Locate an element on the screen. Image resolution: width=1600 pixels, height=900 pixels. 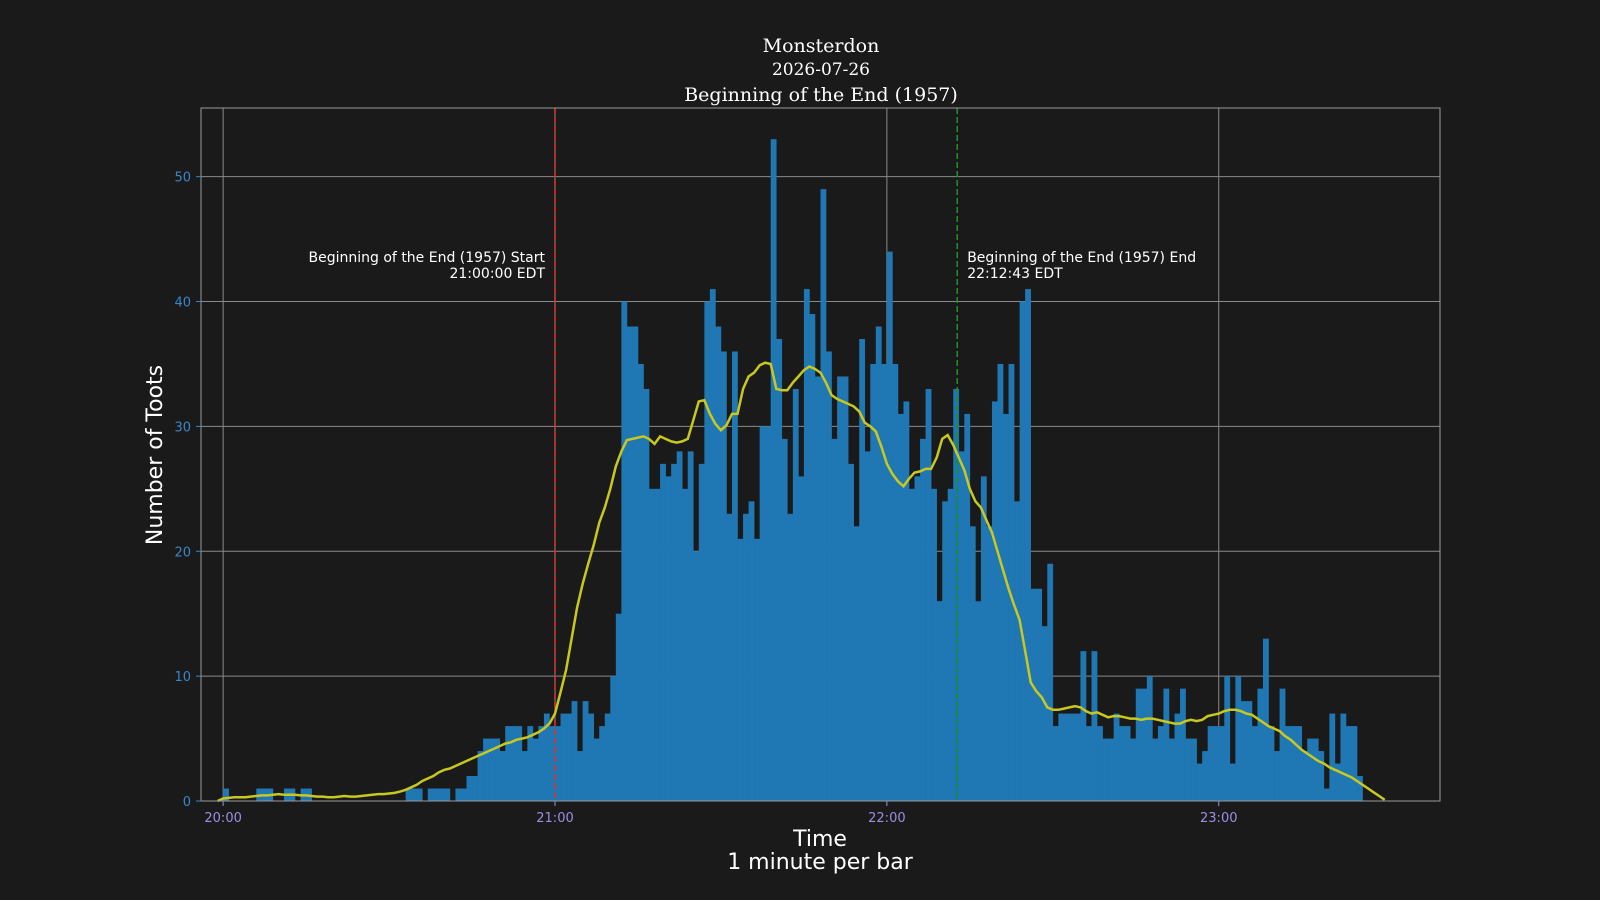
y-tick-label-1: 10 is located at coordinates (182, 677).